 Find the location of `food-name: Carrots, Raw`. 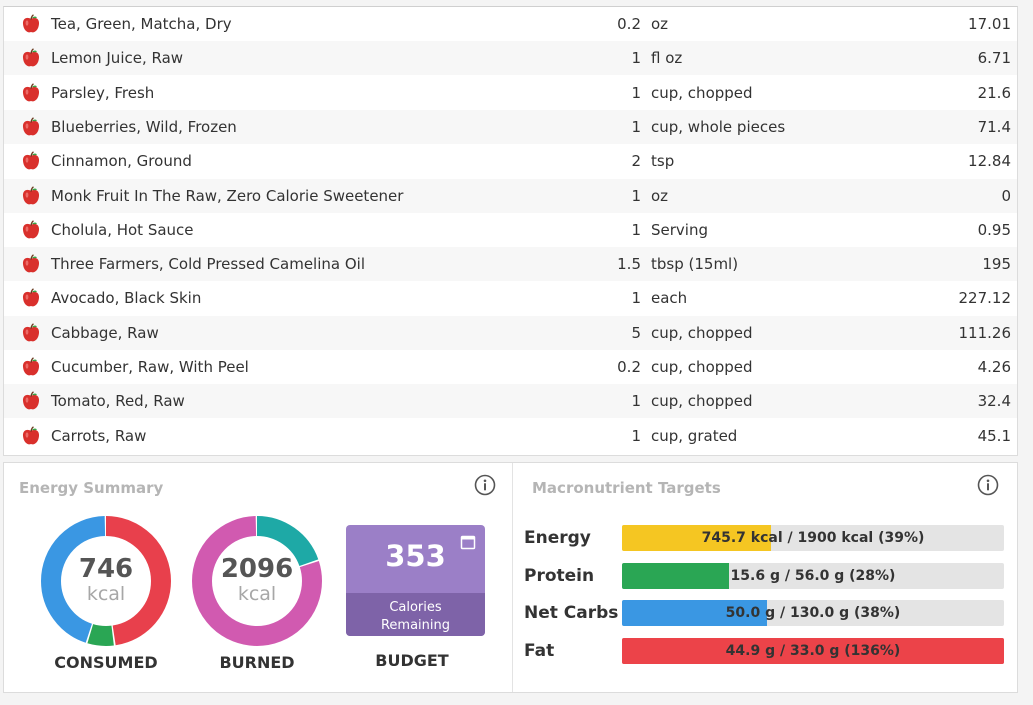

food-name: Carrots, Raw is located at coordinates (99, 435).